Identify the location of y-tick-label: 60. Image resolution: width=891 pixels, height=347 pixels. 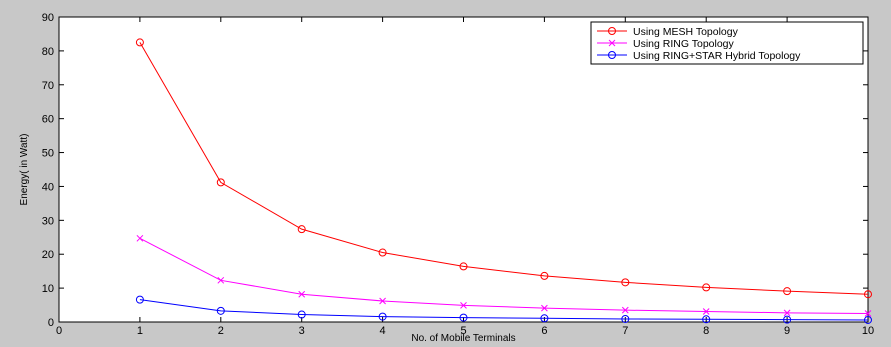
(48, 120).